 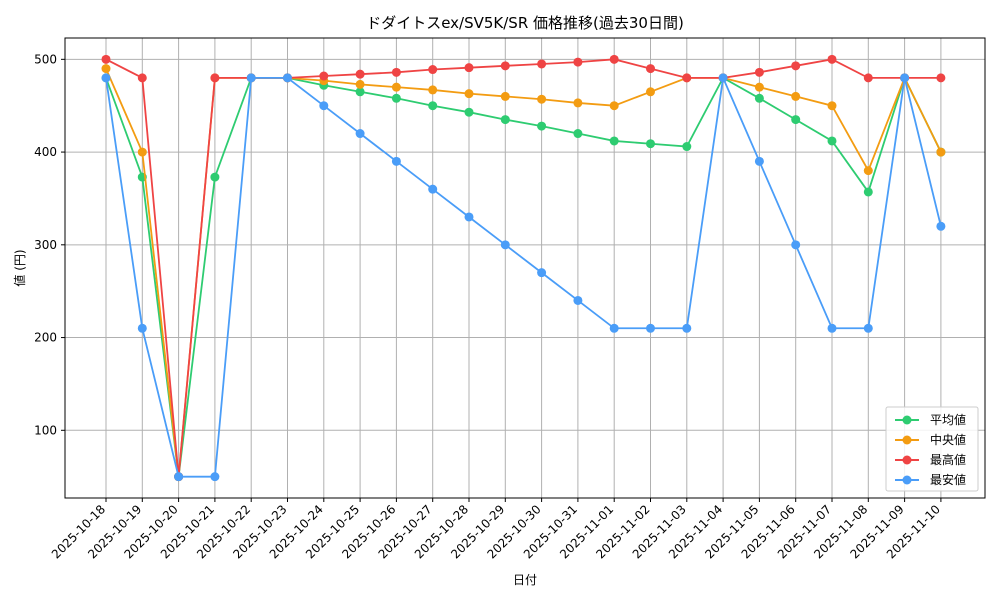 I want to click on y-tick-label: 500, so click(x=45, y=59).